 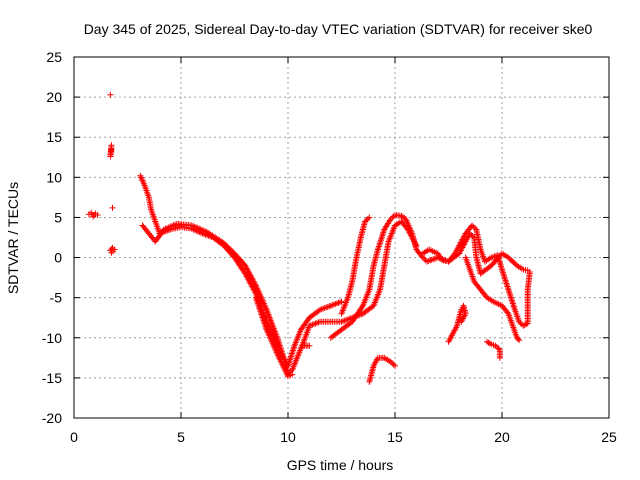 I want to click on x-tick-label: 25, so click(x=609, y=437).